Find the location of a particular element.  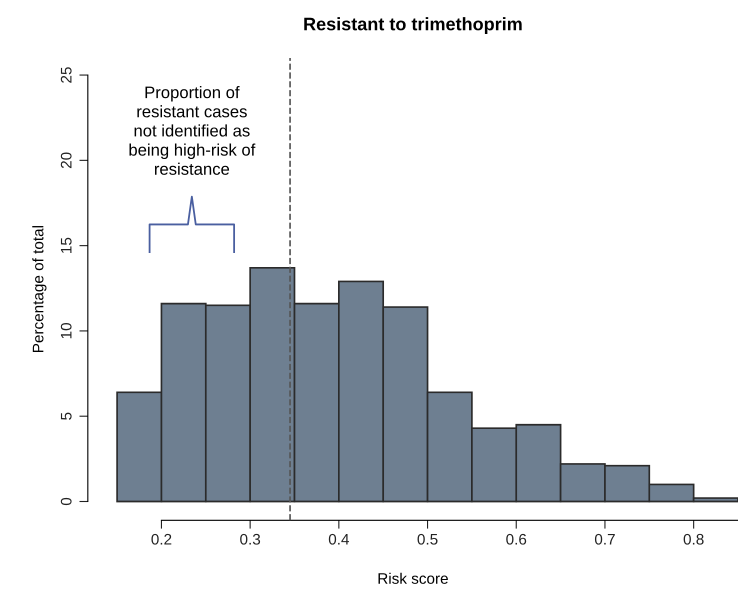

y-tick-label: 20 is located at coordinates (66, 160).